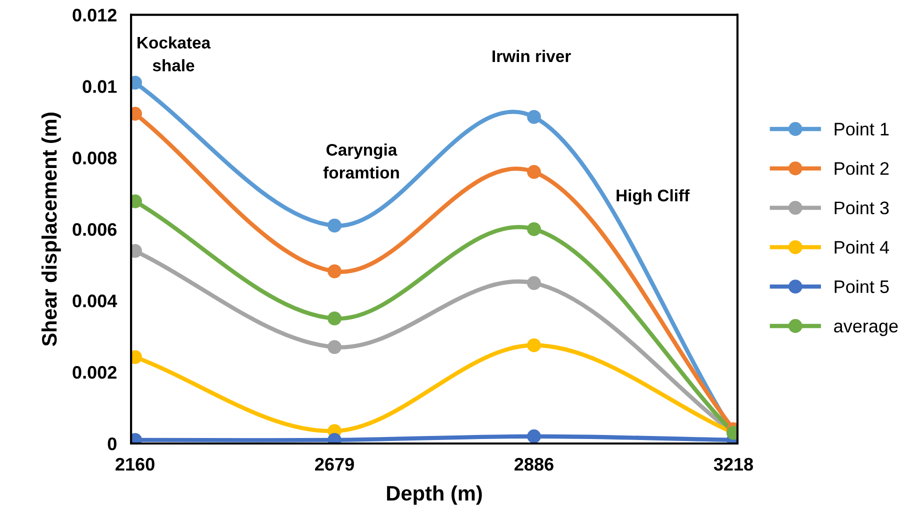 This screenshot has width=923, height=528. Describe the element at coordinates (434, 495) in the screenshot. I see `x-axis-title: Depth (m)` at that location.